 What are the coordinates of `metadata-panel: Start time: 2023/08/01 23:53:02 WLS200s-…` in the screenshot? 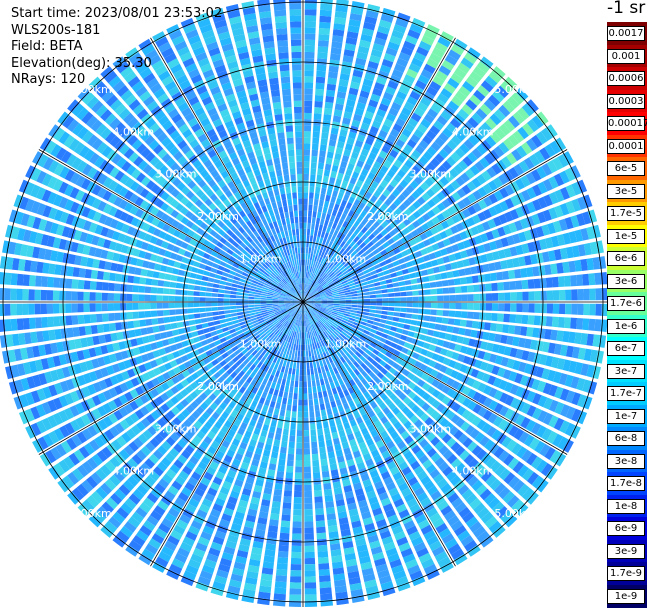 It's located at (116, 47).